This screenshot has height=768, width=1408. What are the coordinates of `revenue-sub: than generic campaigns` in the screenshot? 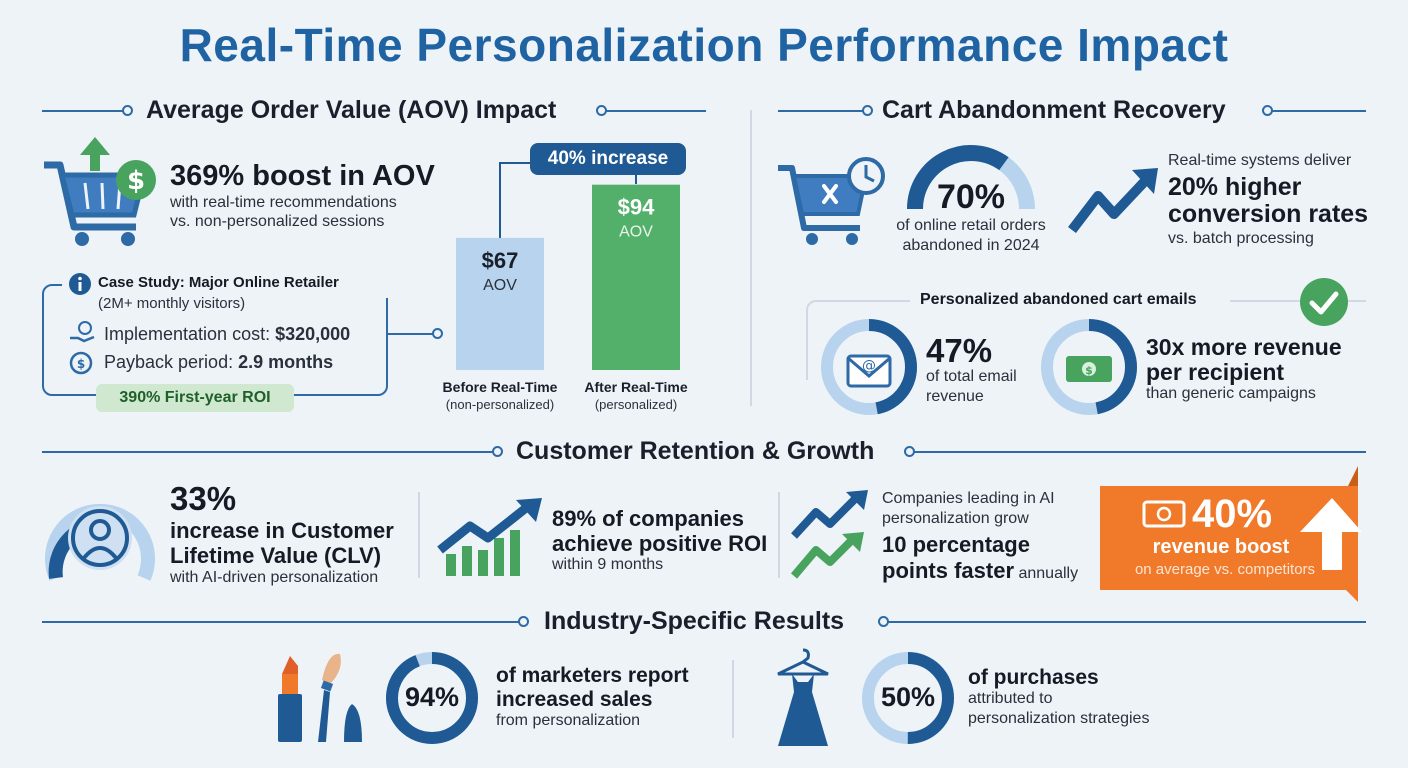 It's located at (1231, 393).